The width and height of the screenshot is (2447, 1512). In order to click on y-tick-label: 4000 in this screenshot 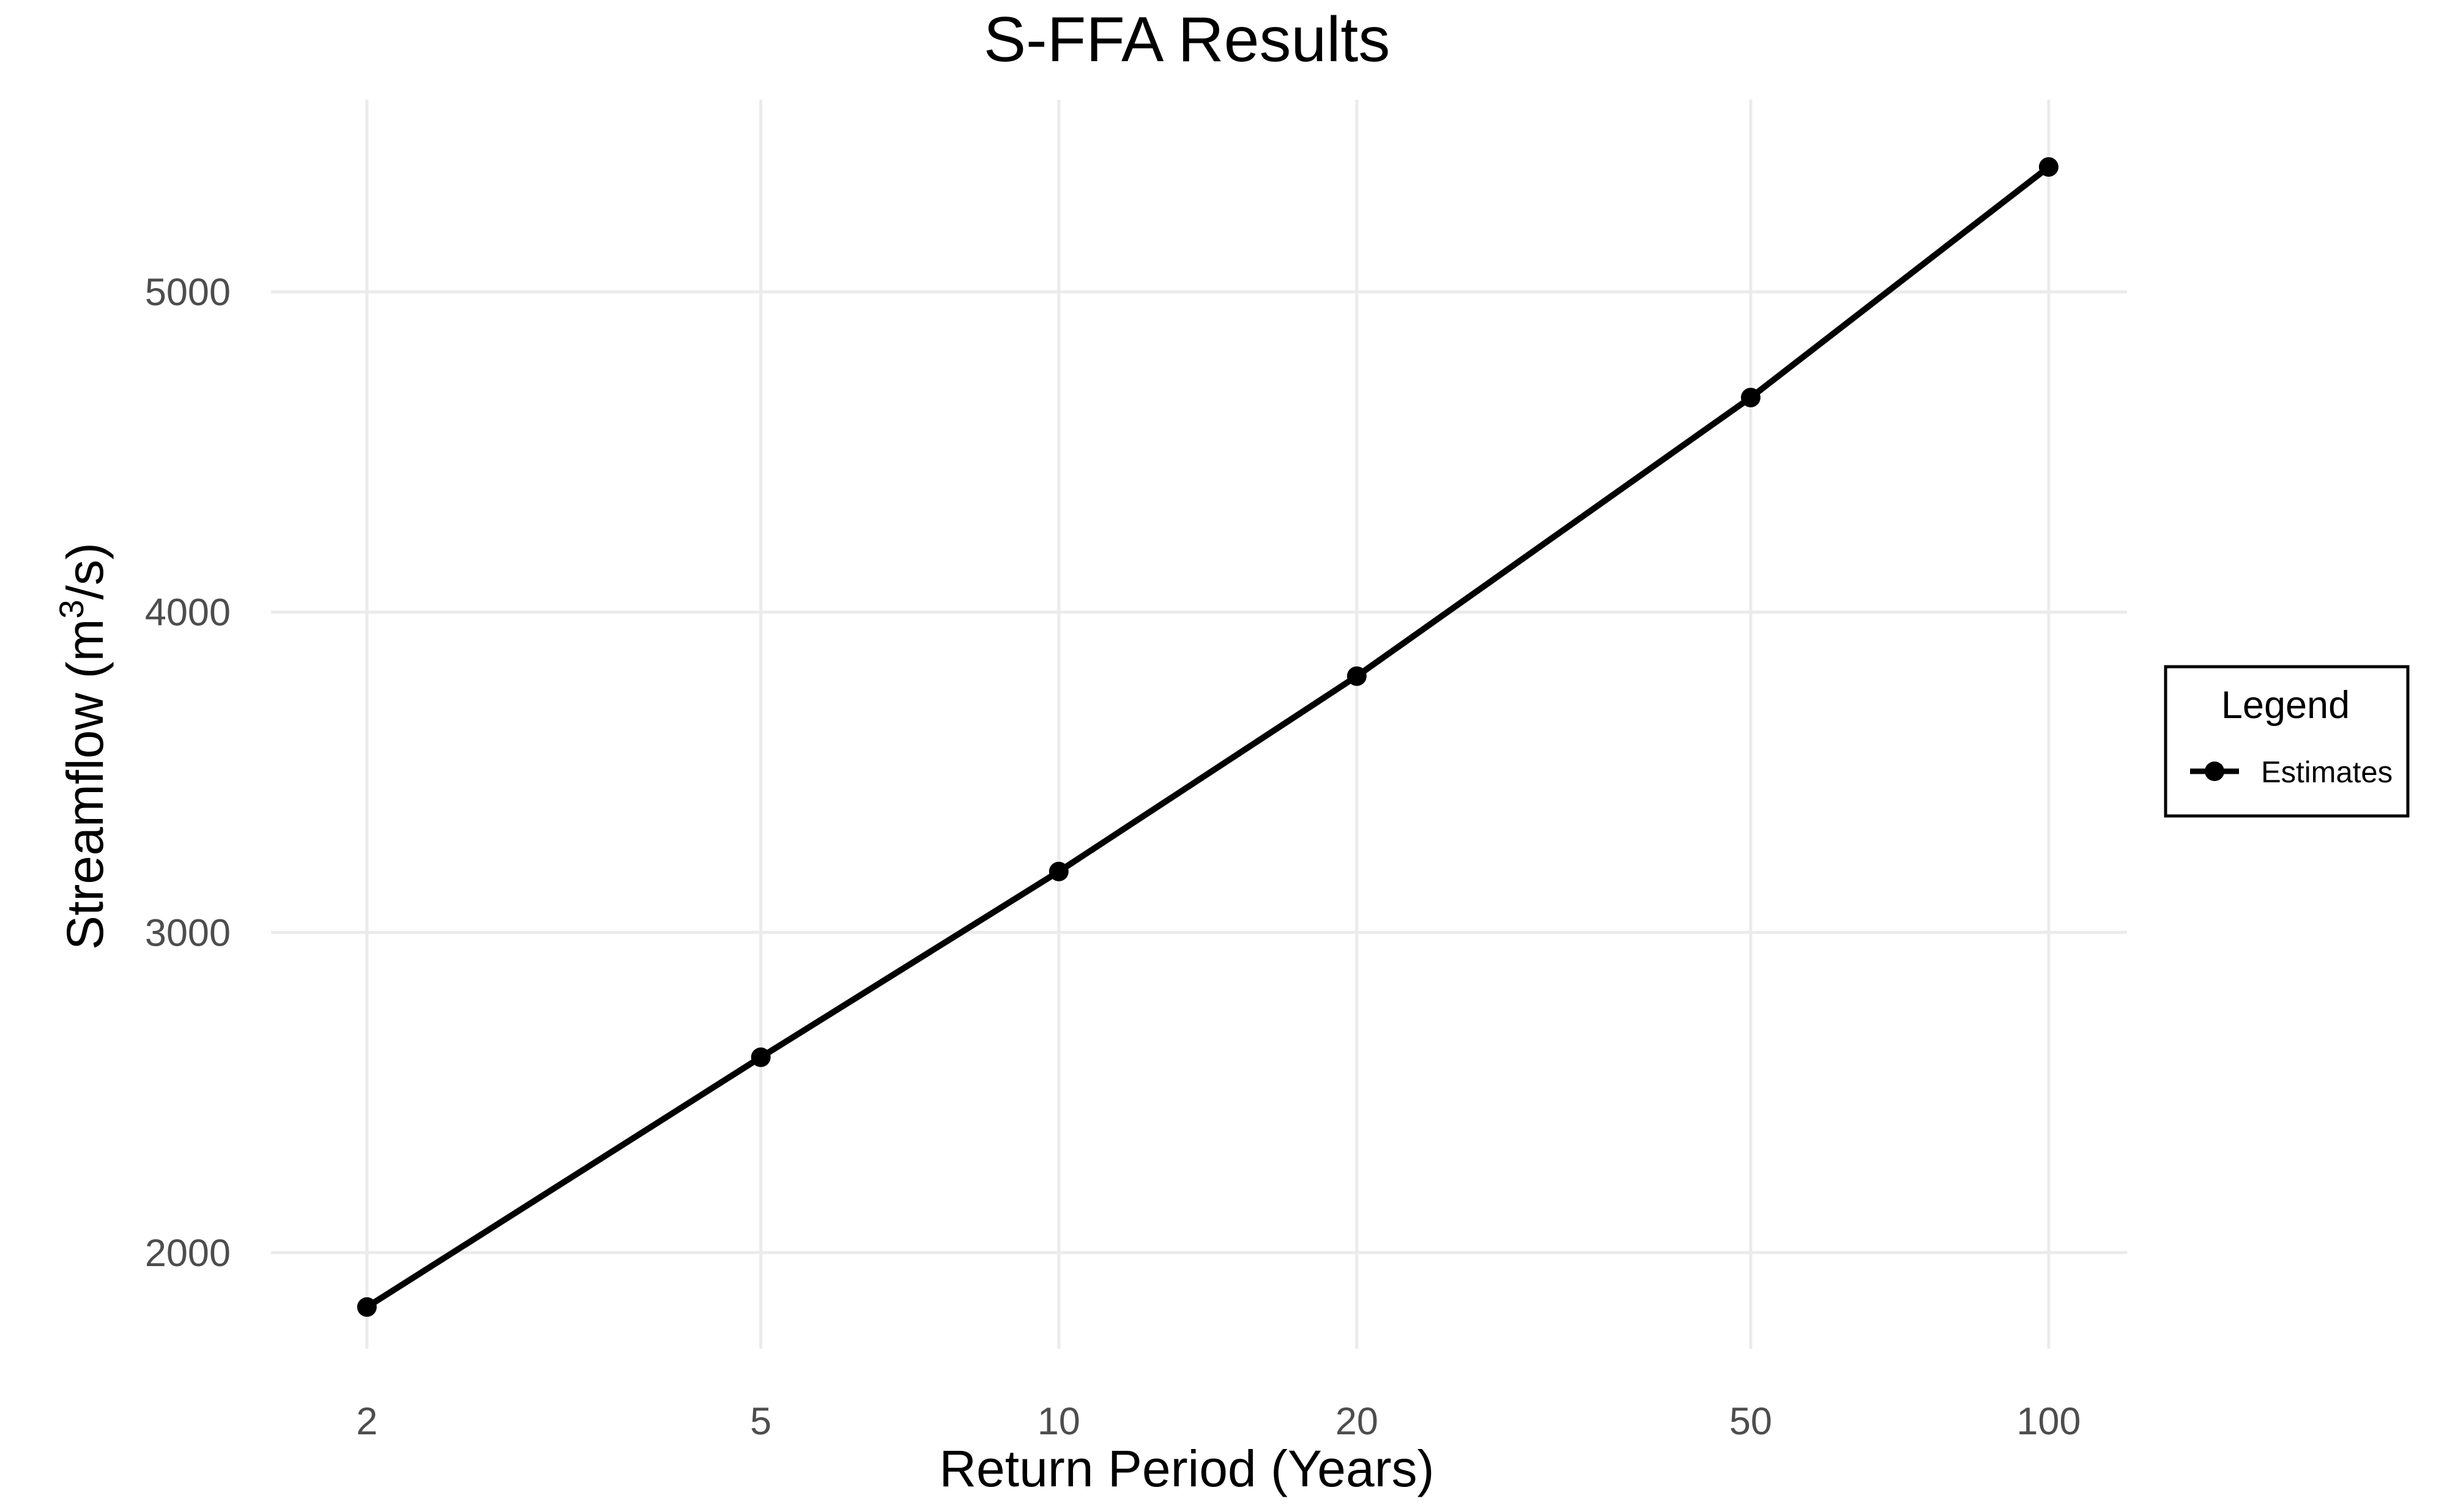, I will do `click(188, 612)`.